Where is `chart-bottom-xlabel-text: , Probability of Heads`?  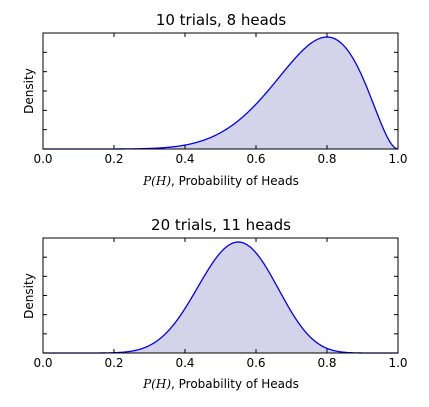
chart-bottom-xlabel-text: , Probability of Heads is located at coordinates (235, 384).